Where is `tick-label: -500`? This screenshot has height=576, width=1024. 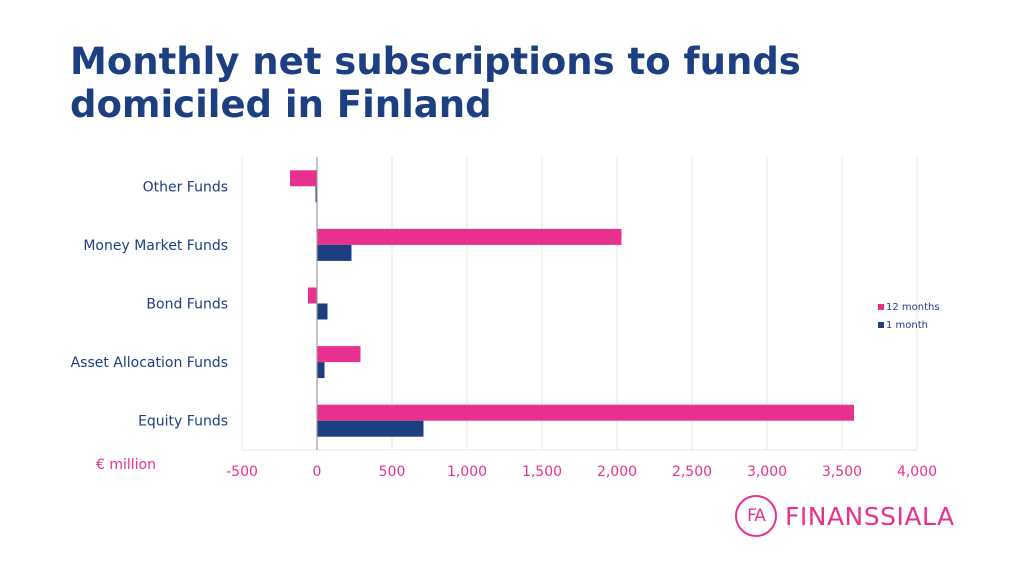
tick-label: -500 is located at coordinates (242, 472).